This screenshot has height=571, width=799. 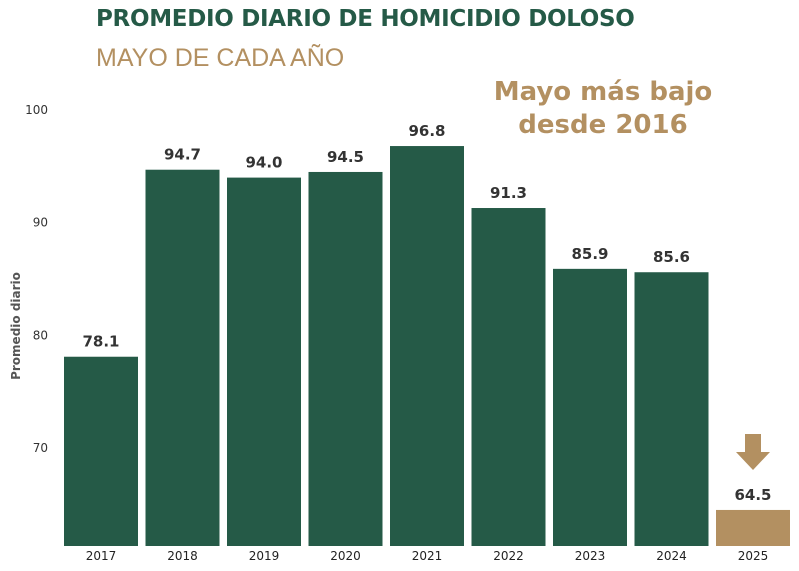 What do you see at coordinates (671, 556) in the screenshot?
I see `x-tick-label: 2024` at bounding box center [671, 556].